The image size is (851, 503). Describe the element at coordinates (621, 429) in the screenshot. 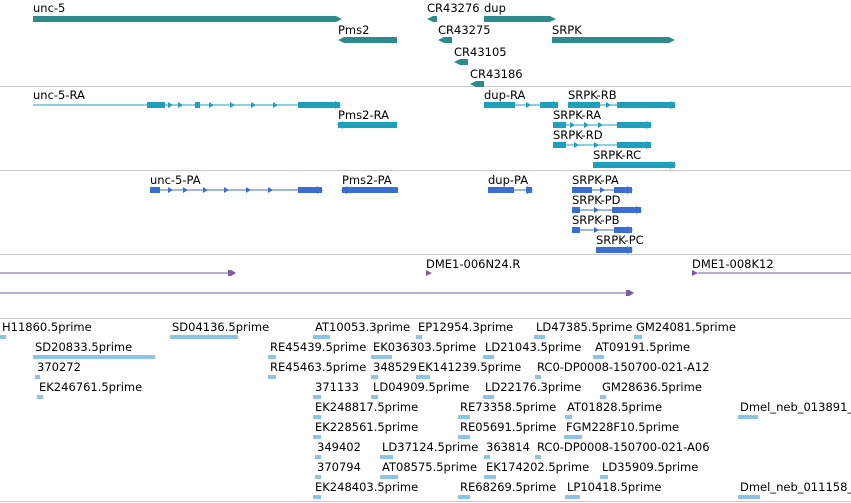

I see `est-feature: FGM228F10.5prime` at that location.